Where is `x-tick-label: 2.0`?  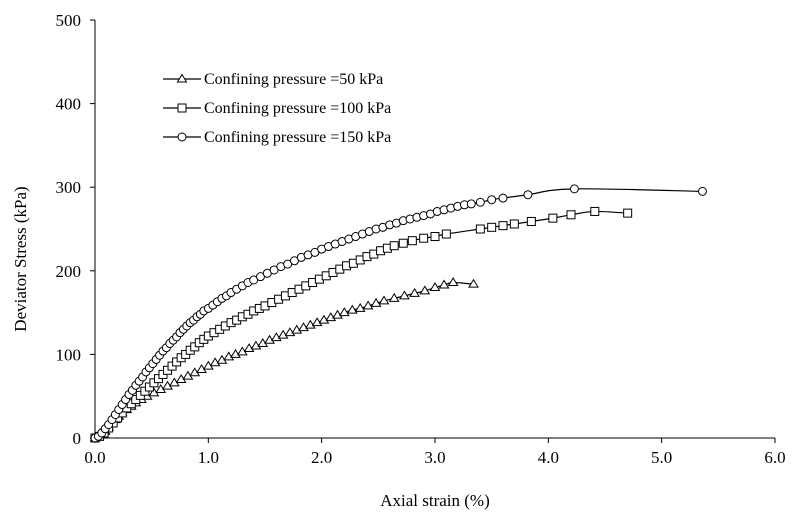
x-tick-label: 2.0 is located at coordinates (321, 457).